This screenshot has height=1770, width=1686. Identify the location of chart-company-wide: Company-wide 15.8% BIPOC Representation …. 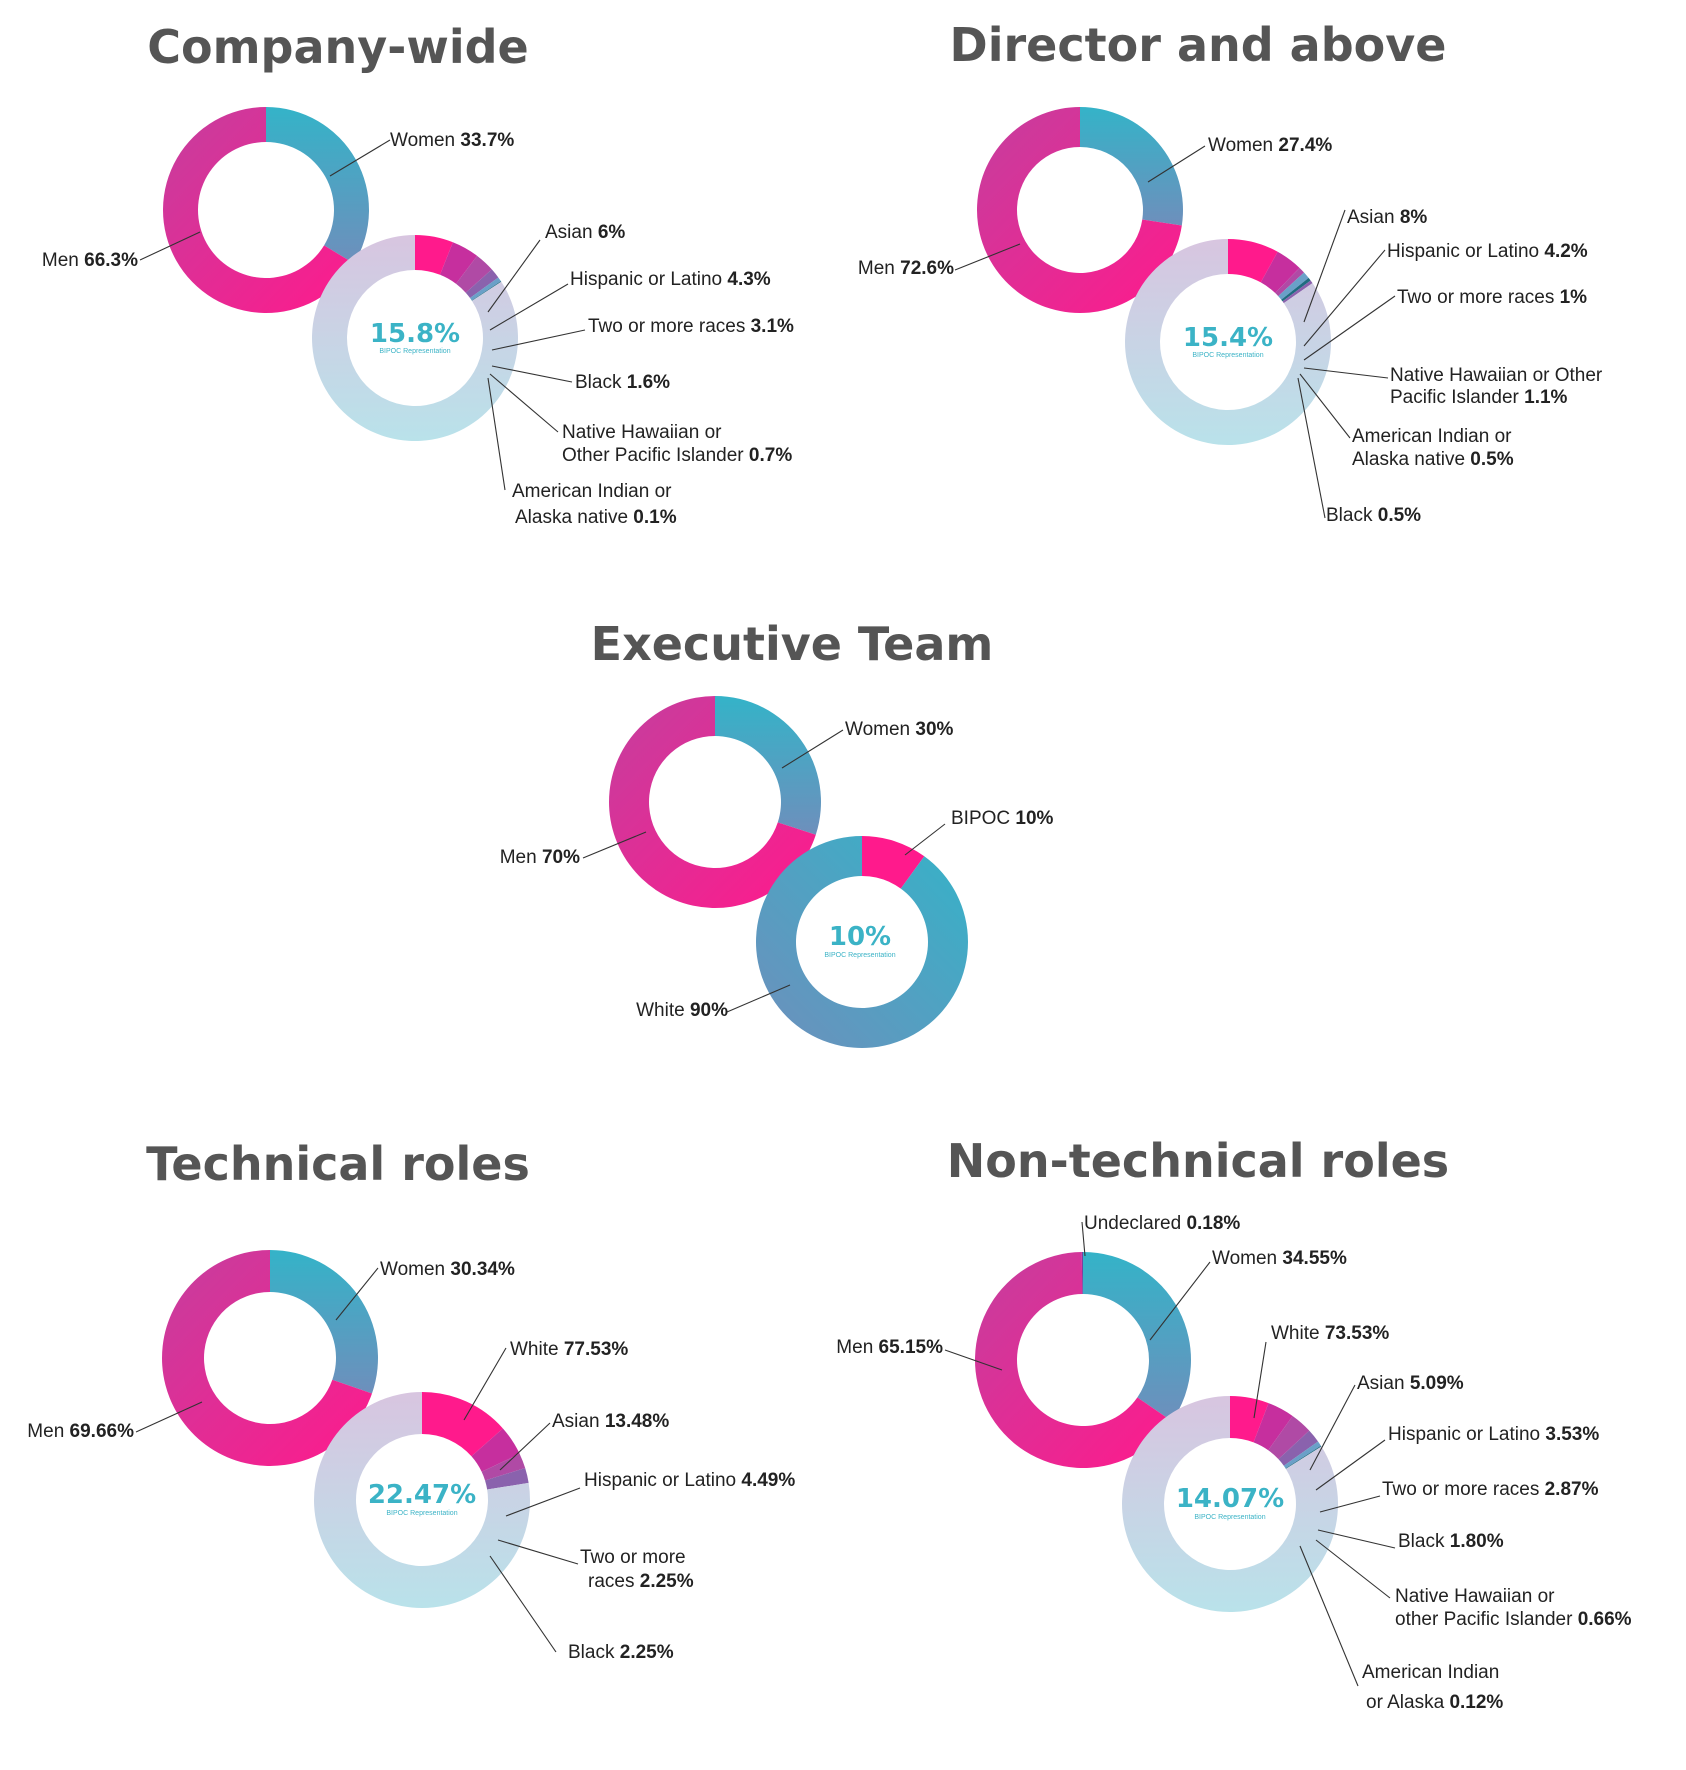
(418, 274).